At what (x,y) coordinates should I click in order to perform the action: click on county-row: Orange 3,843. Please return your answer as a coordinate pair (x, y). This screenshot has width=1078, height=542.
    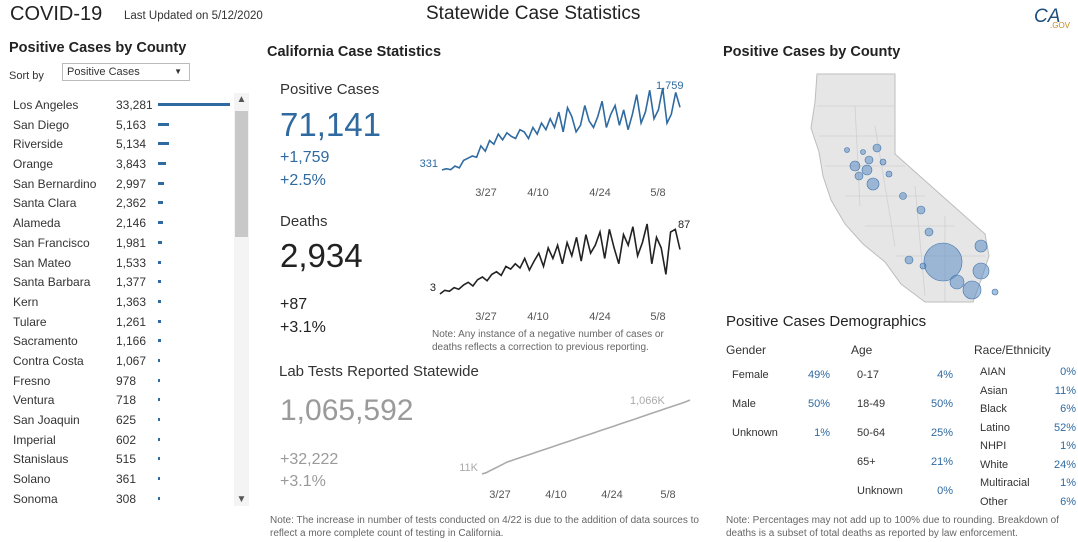
    Looking at the image, I should click on (122, 165).